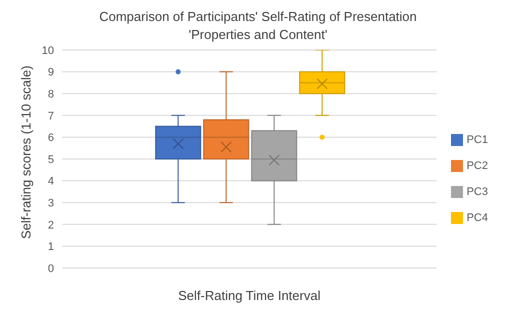 This screenshot has width=516, height=324. Describe the element at coordinates (51, 268) in the screenshot. I see `y-tick-label: 0` at that location.